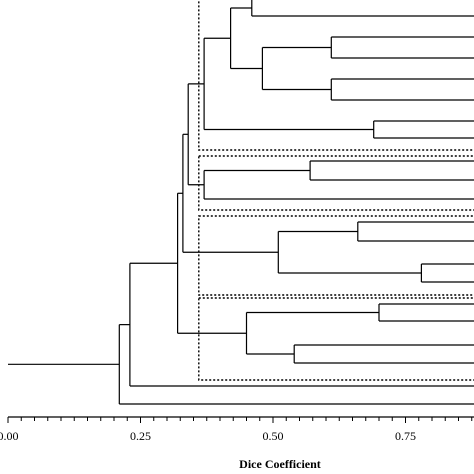 Image resolution: width=474 pixels, height=474 pixels. What do you see at coordinates (280, 464) in the screenshot?
I see `x-axis-title: Dice Coefficient` at bounding box center [280, 464].